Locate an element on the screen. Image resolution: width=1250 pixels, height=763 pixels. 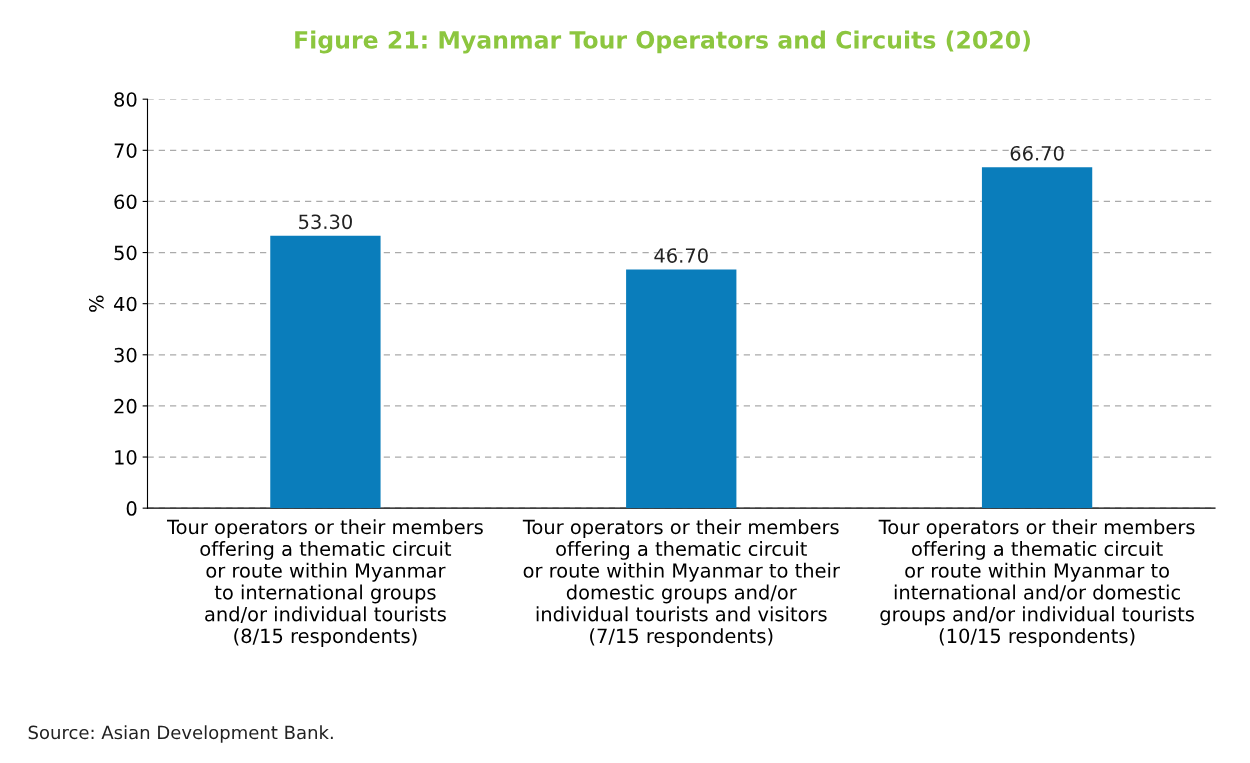
data-label: 53.30 is located at coordinates (325, 222).